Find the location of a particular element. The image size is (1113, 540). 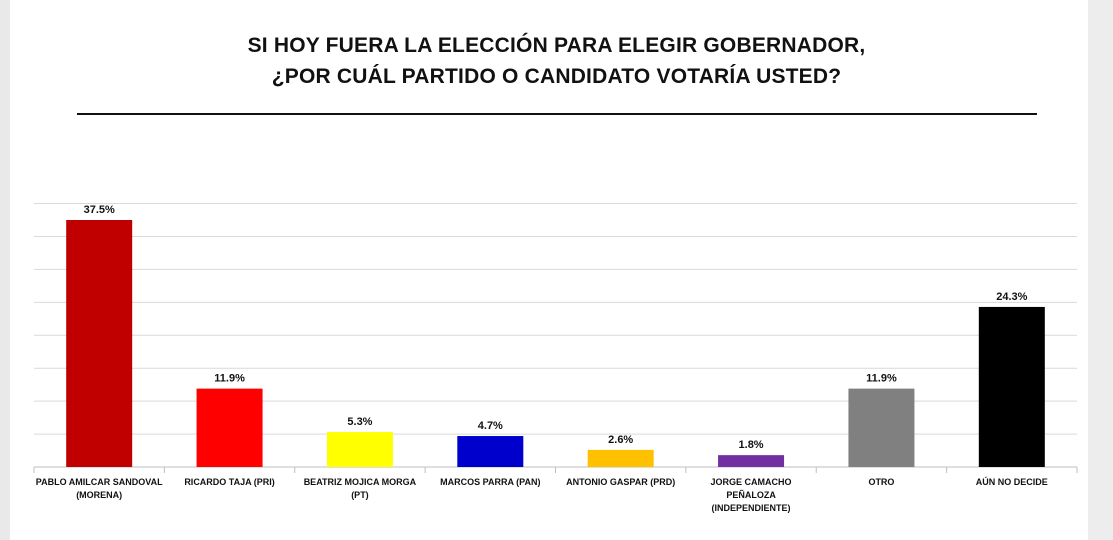

category-label: OTRO is located at coordinates (881, 482).